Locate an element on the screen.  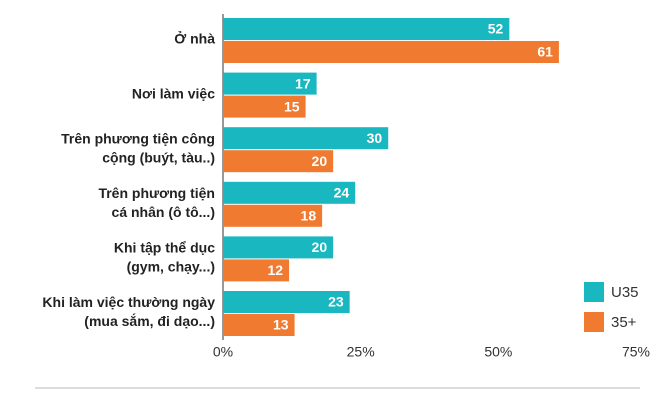
legend-label: U35 is located at coordinates (625, 292).